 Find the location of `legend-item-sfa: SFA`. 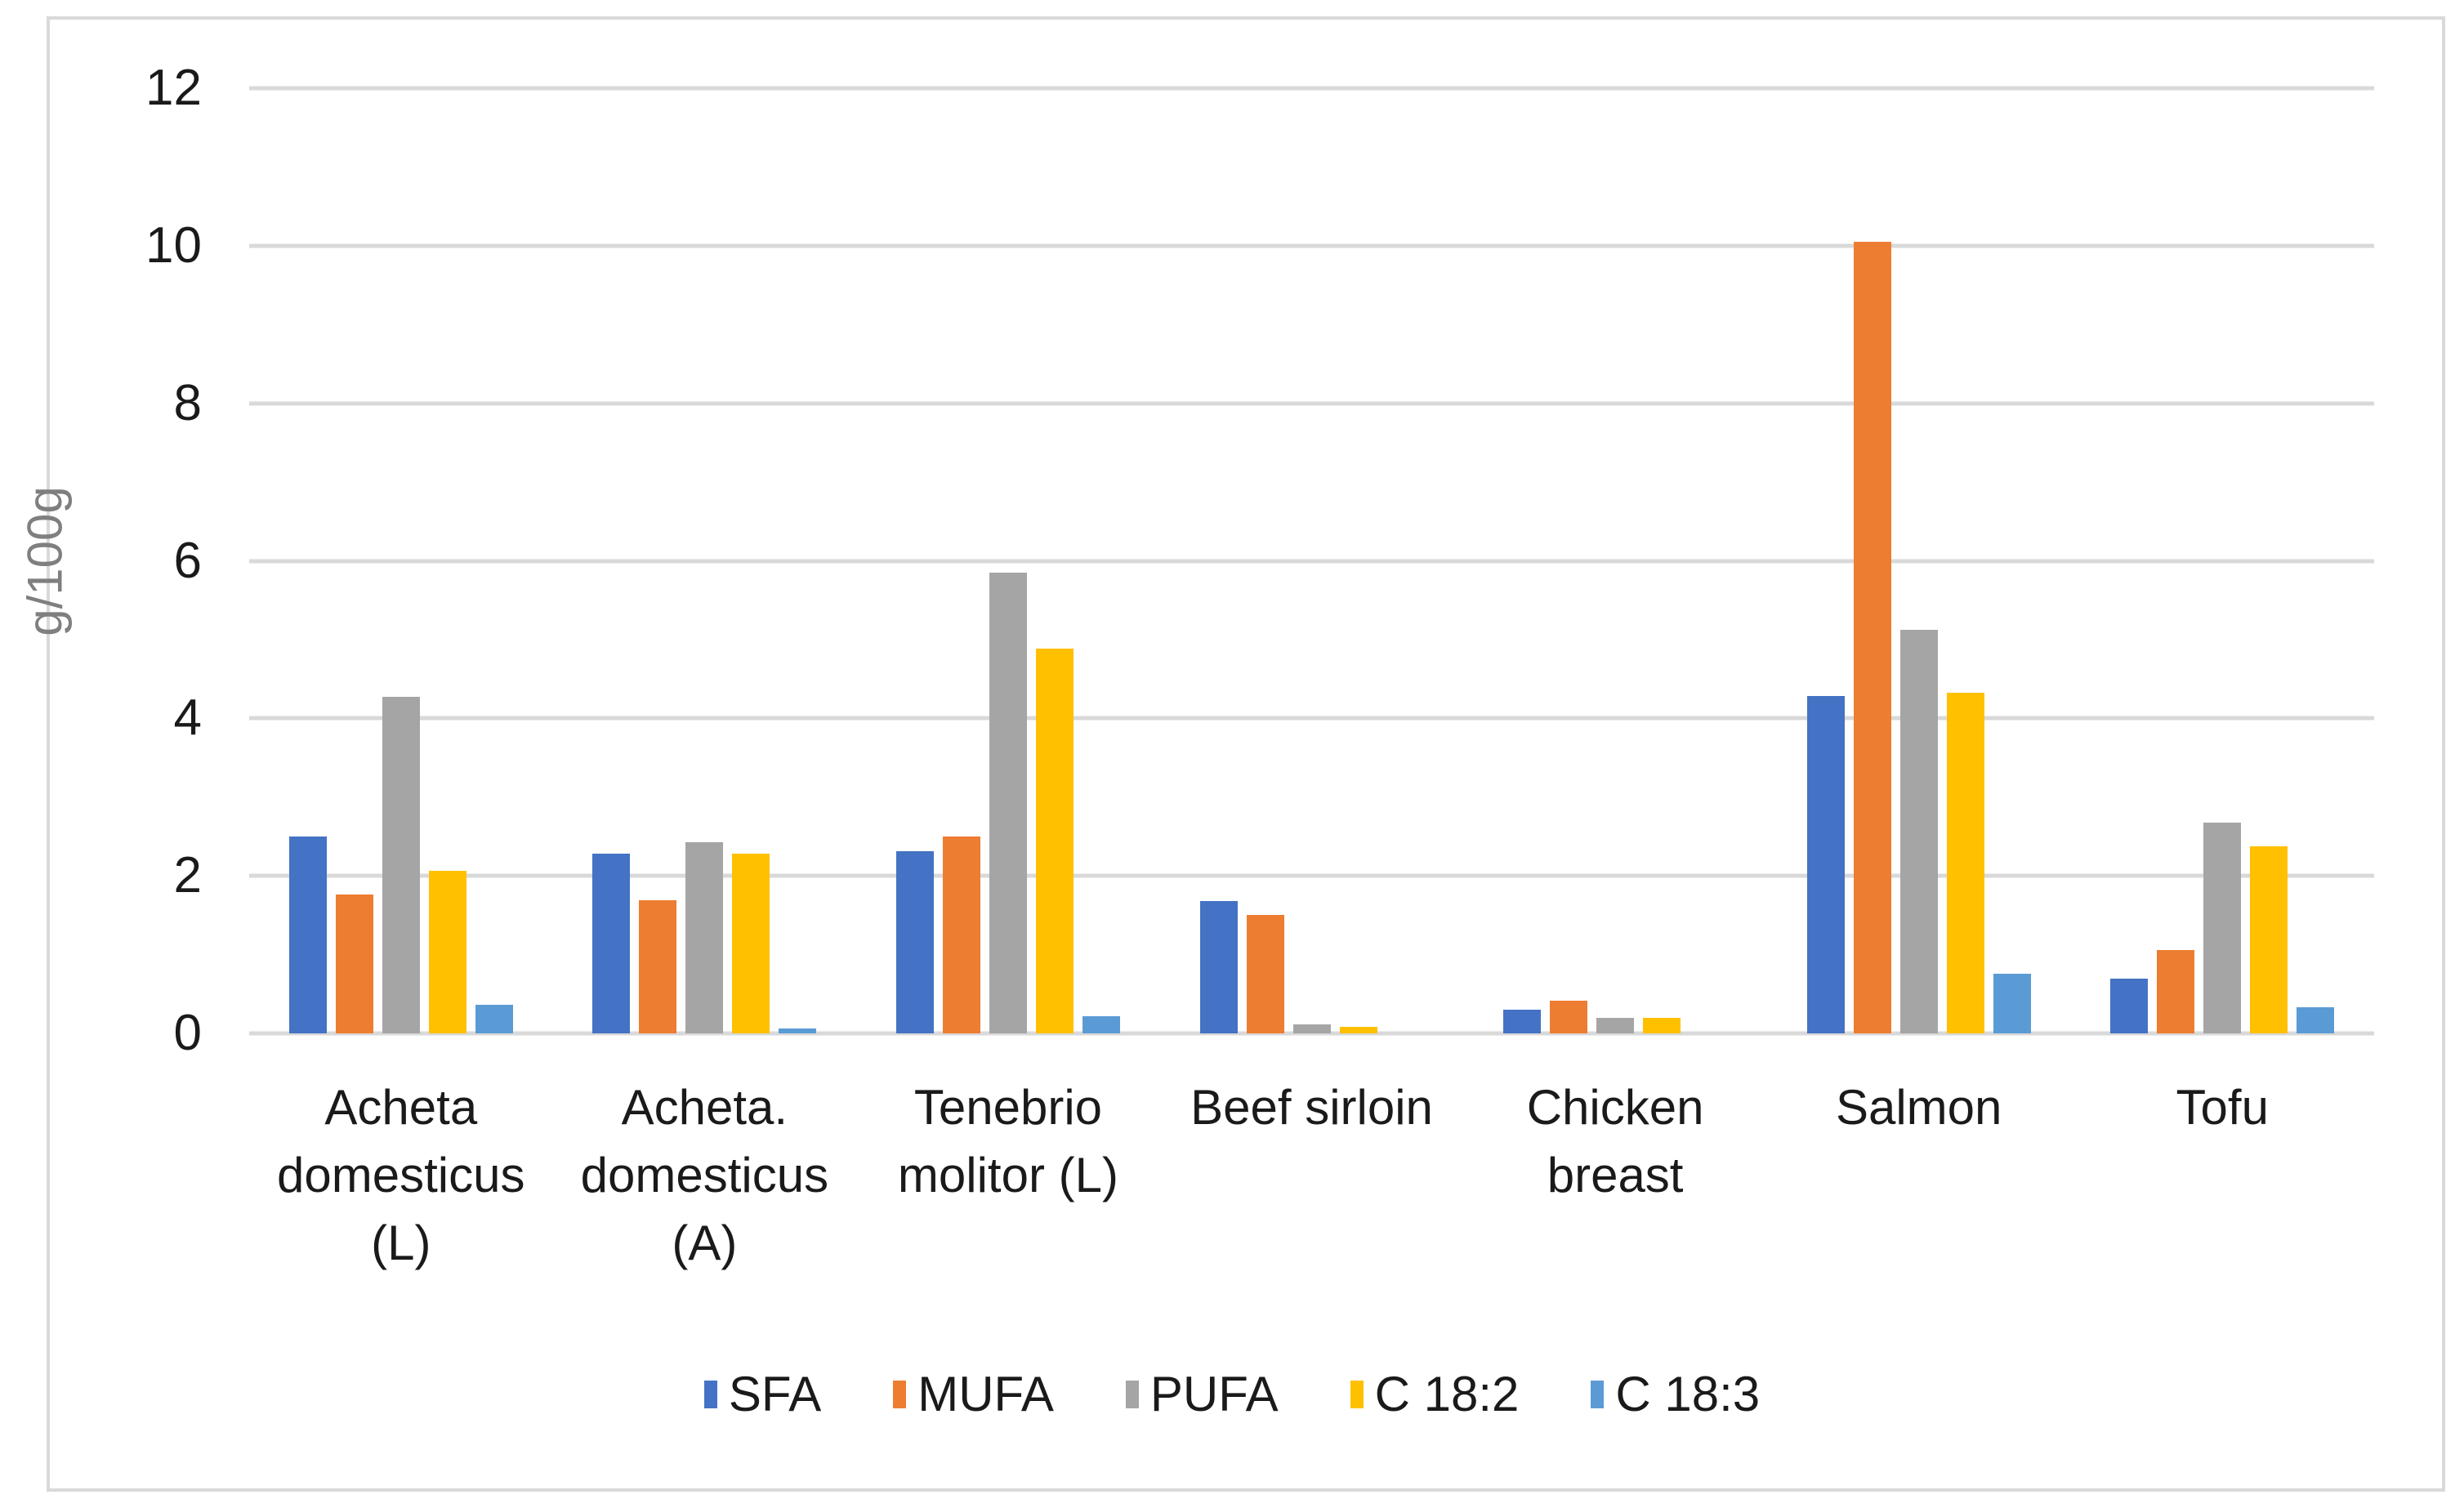

legend-item-sfa: SFA is located at coordinates (762, 1394).